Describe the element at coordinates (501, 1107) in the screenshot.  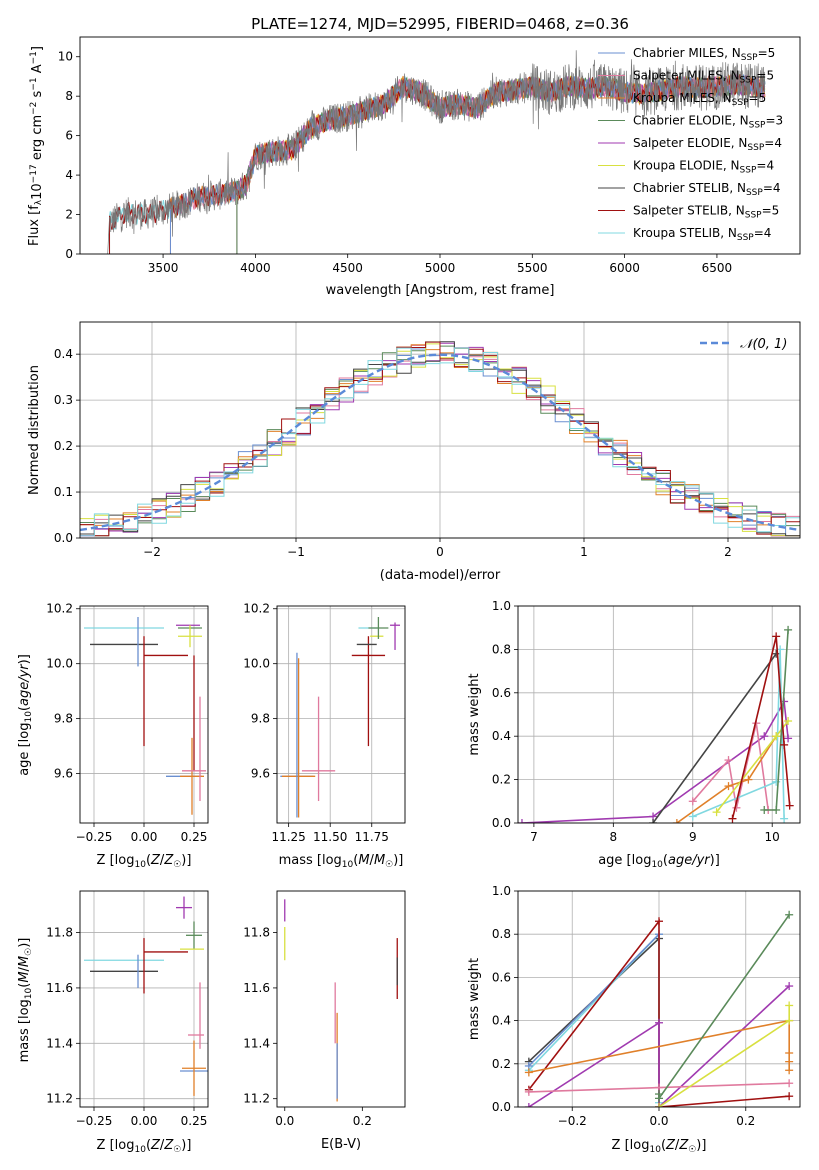
I see `mass_weight_vs_Z-ytick-label: 0.0` at that location.